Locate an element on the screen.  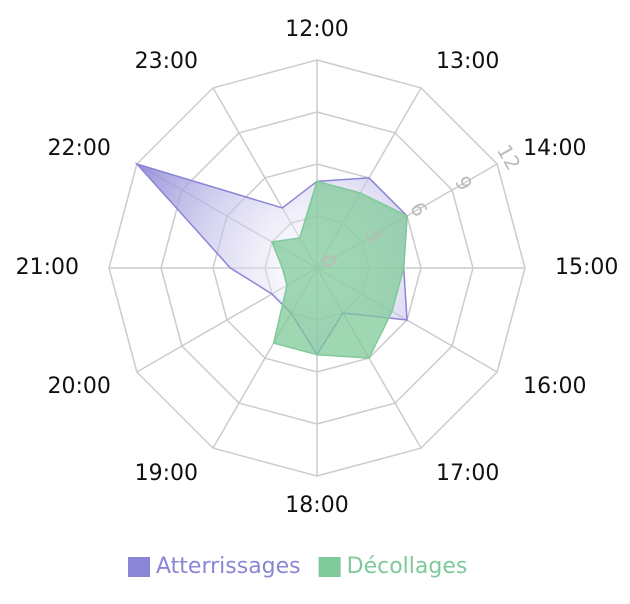
legend-label: Décollages is located at coordinates (407, 566).